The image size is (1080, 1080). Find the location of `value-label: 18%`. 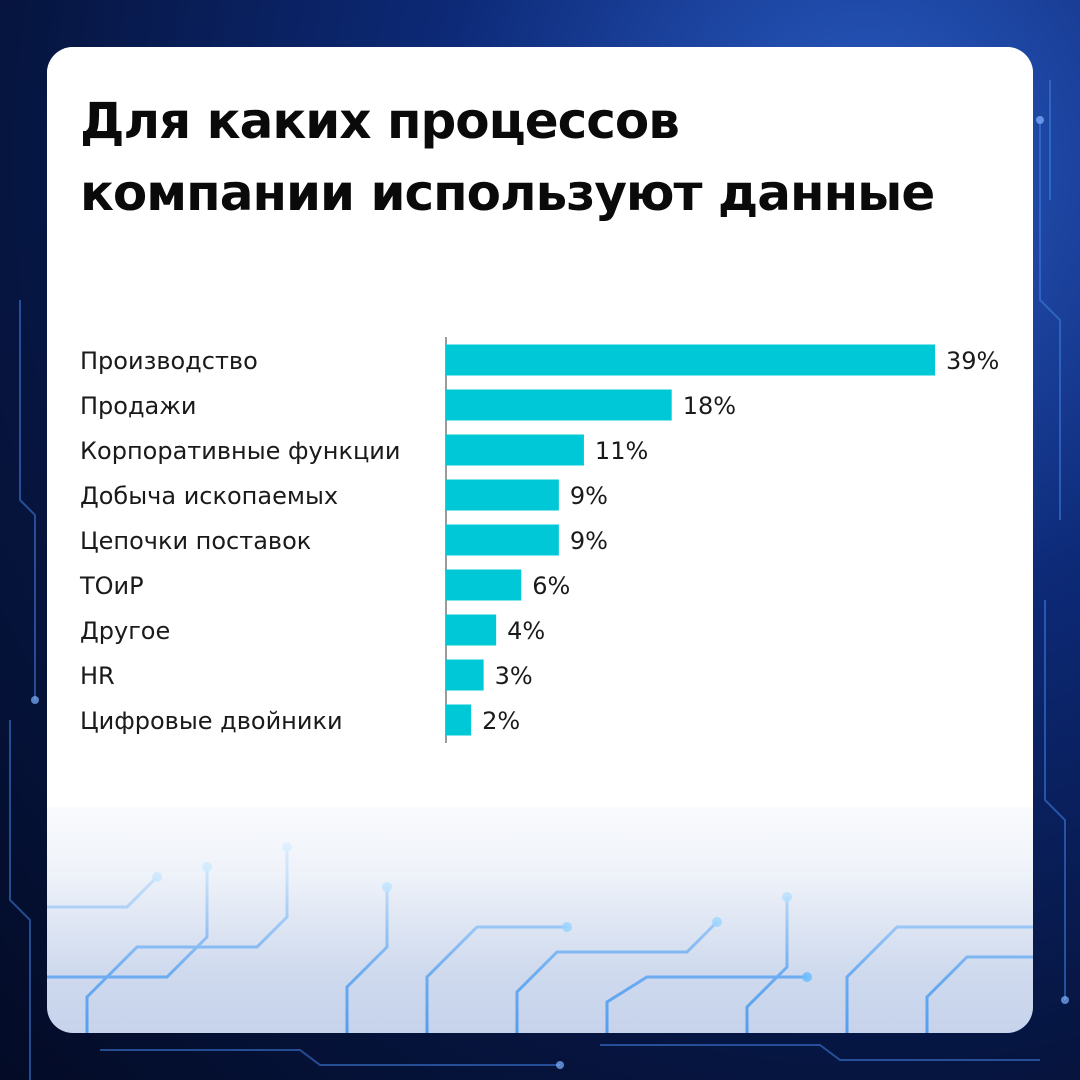

value-label: 18% is located at coordinates (709, 406).